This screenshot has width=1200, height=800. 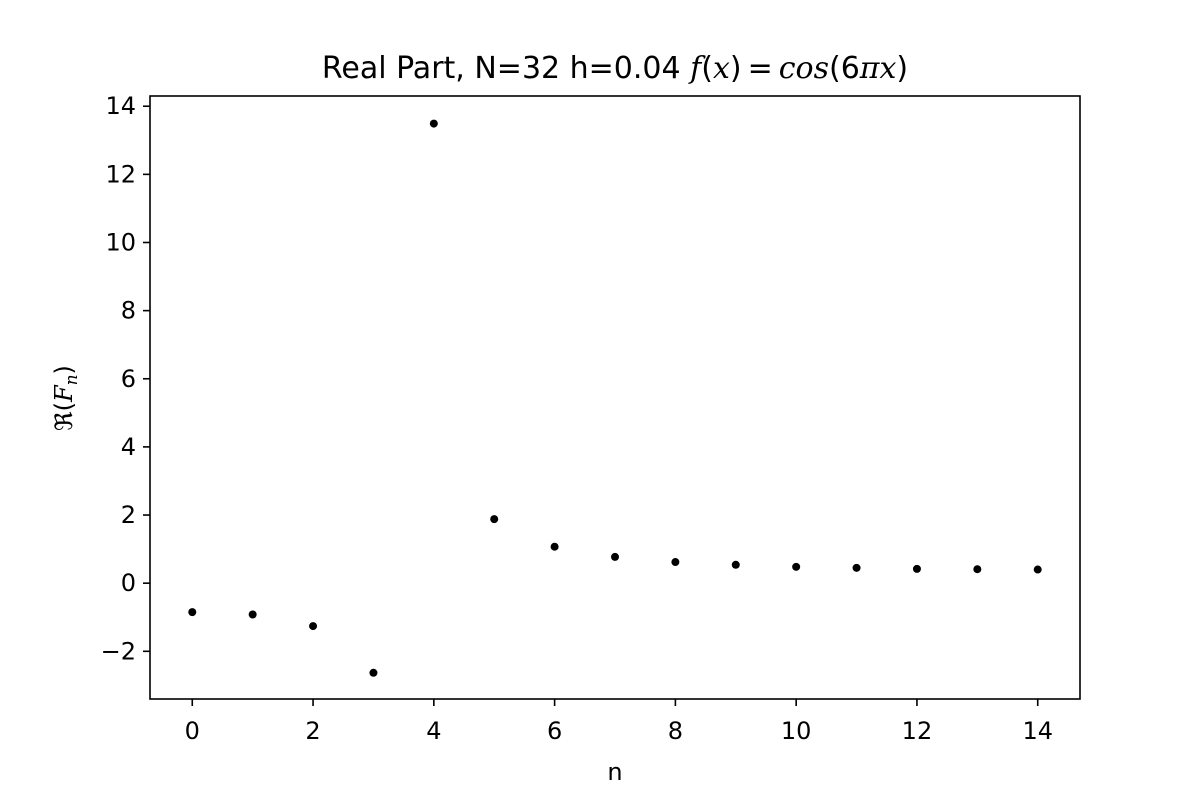 I want to click on x-tick-label: 4, so click(x=433, y=731).